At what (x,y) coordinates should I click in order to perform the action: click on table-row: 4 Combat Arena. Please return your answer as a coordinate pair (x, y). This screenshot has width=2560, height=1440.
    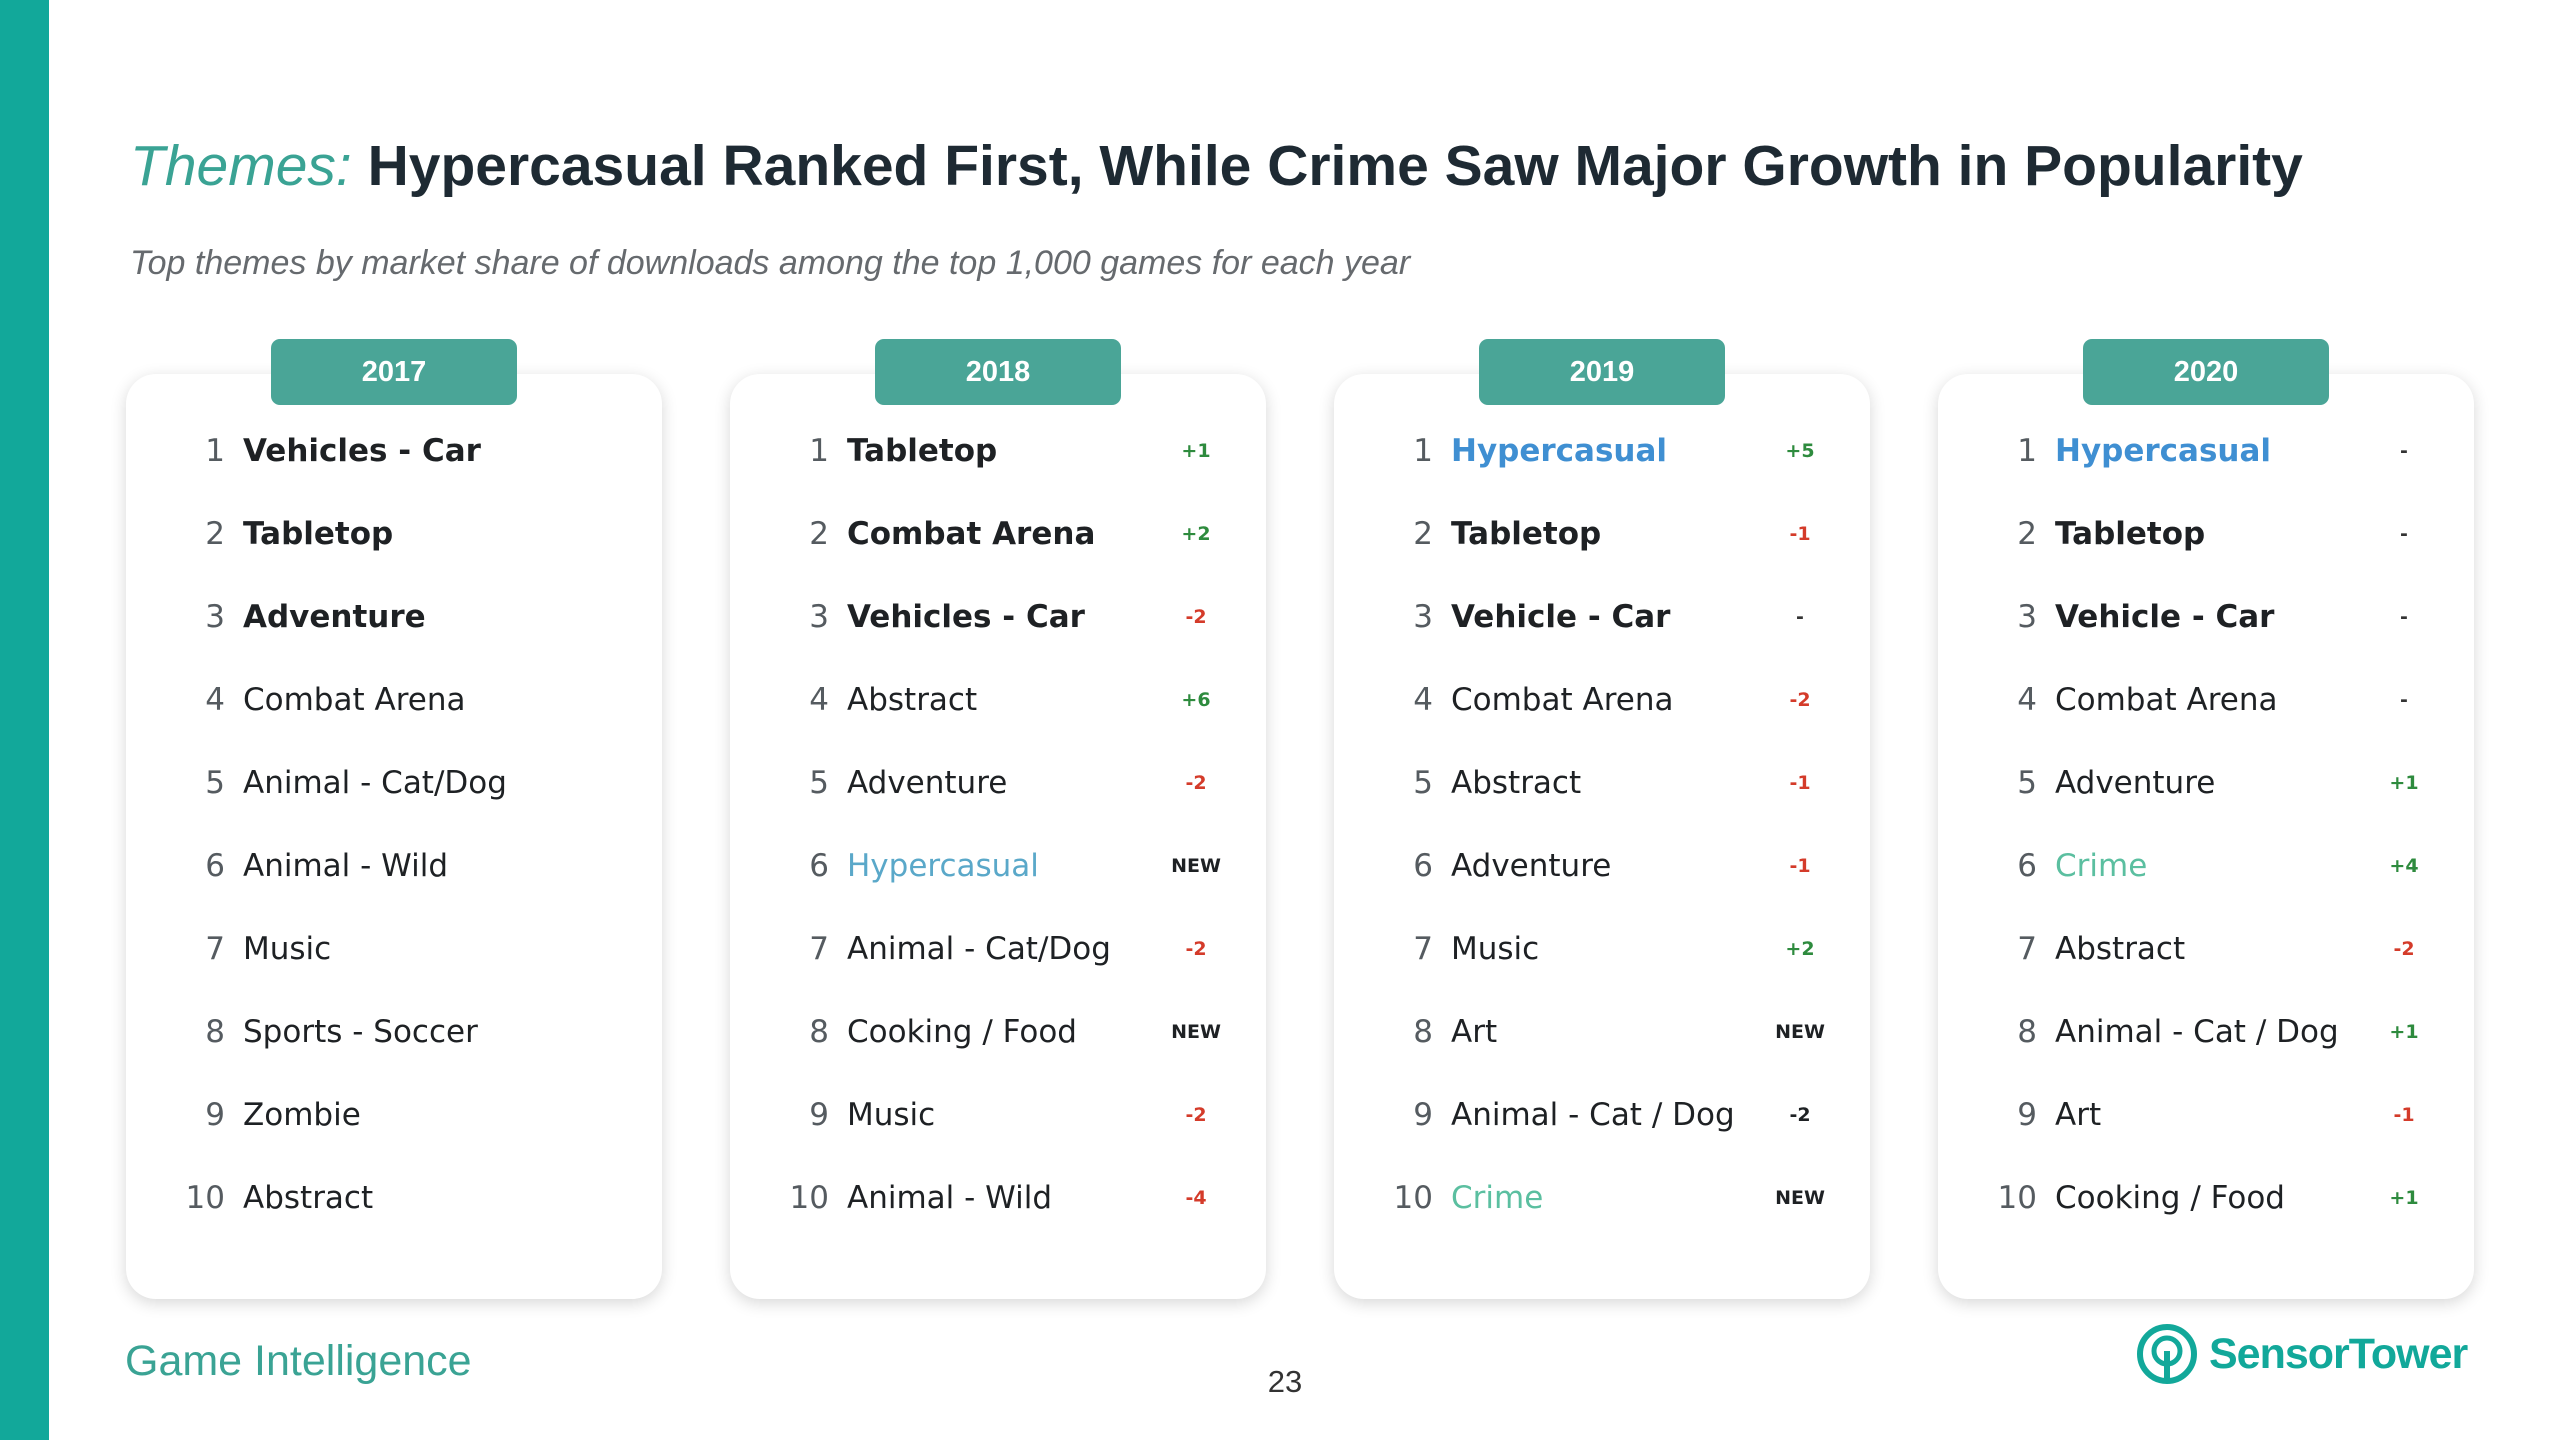
    Looking at the image, I should click on (394, 702).